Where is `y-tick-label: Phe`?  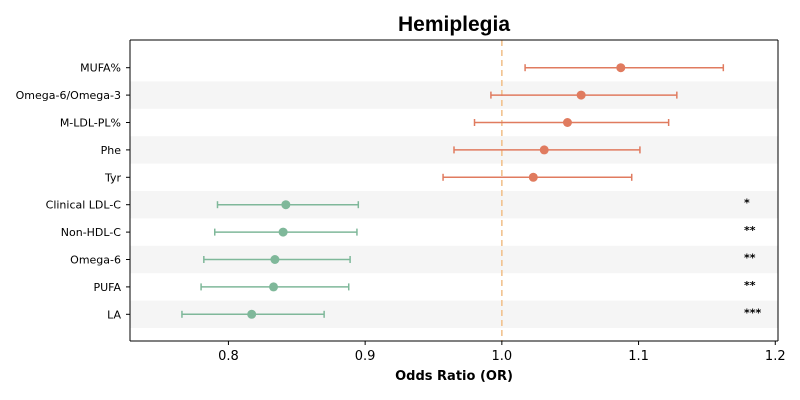 y-tick-label: Phe is located at coordinates (111, 150).